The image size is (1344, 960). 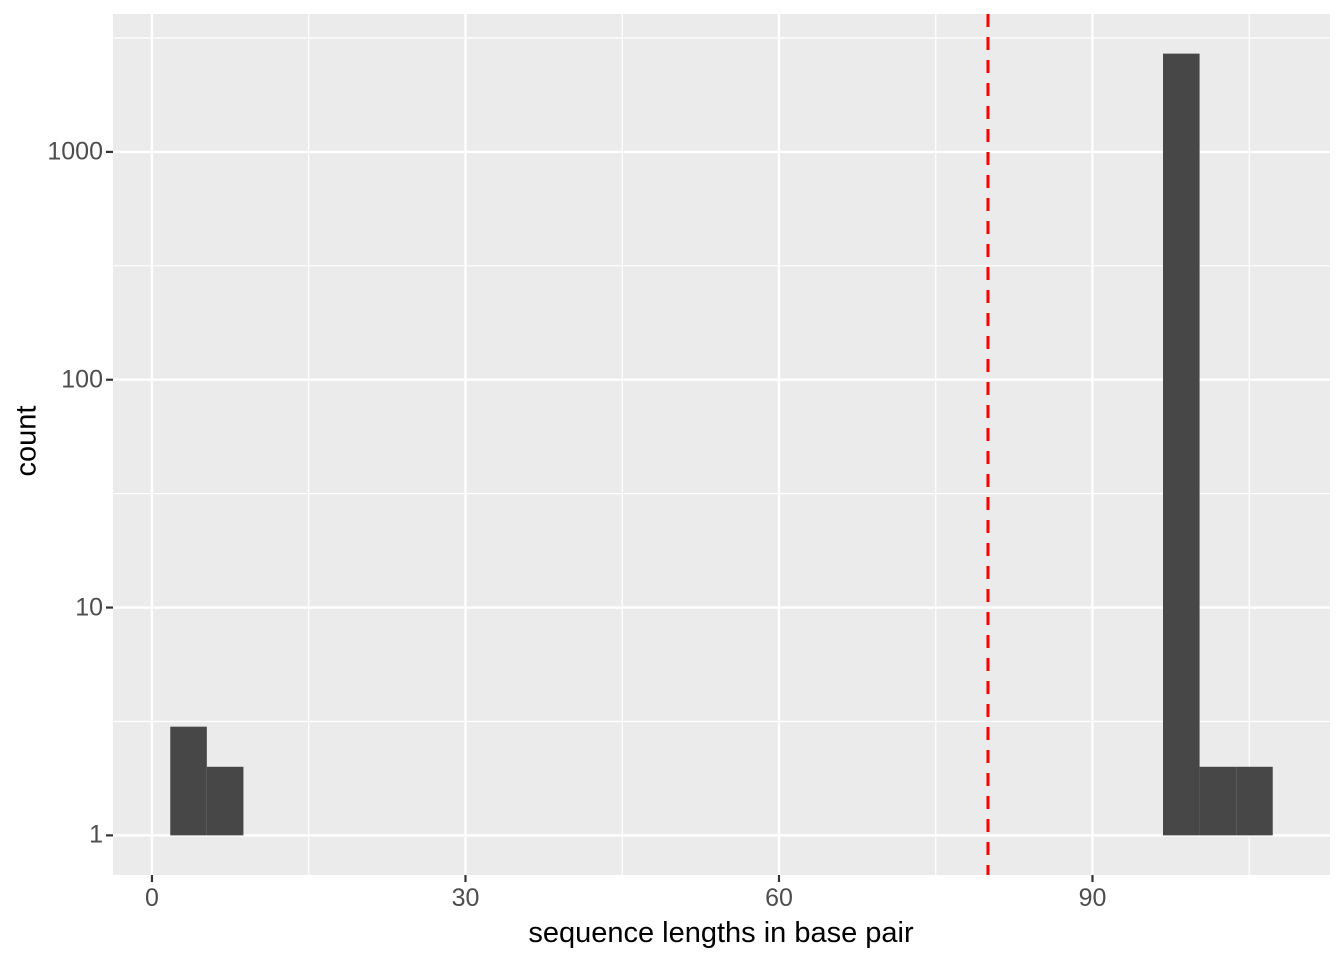 What do you see at coordinates (89, 607) in the screenshot?
I see `y-tick-label: 10` at bounding box center [89, 607].